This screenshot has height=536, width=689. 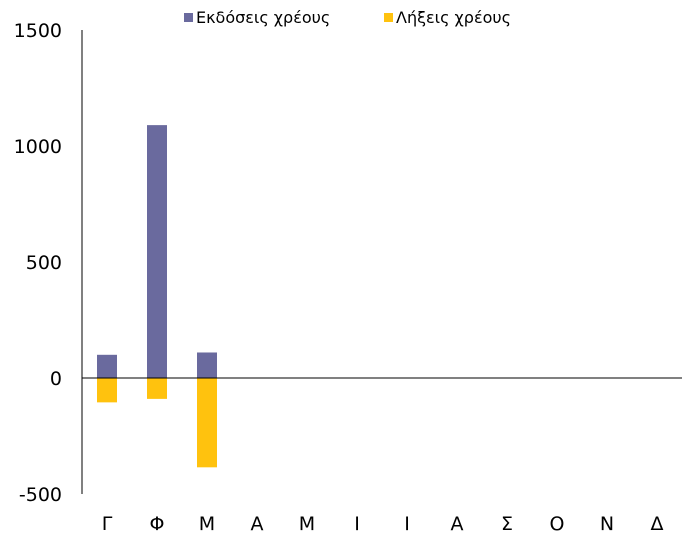 I want to click on y-axis: 1500 1000 500 0 -500, so click(x=38, y=263).